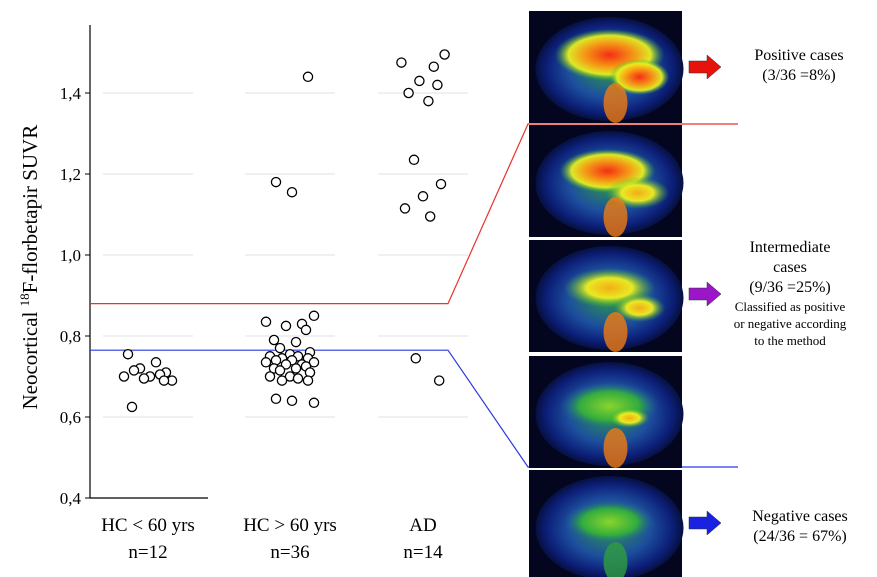 The width and height of the screenshot is (877, 577). Describe the element at coordinates (790, 268) in the screenshot. I see `intermediate-title-2: cases` at that location.